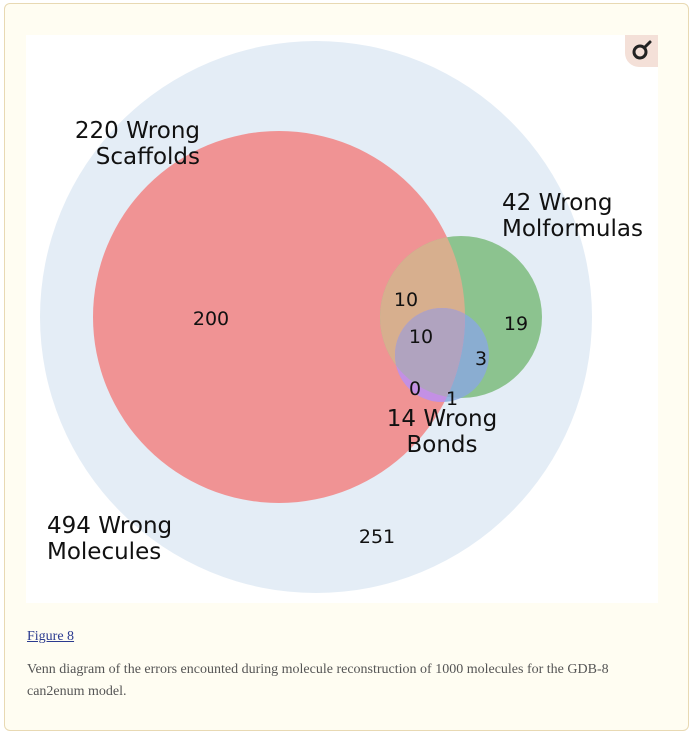 The image size is (695, 737). I want to click on count-scaffolds-bonds: 0, so click(415, 389).